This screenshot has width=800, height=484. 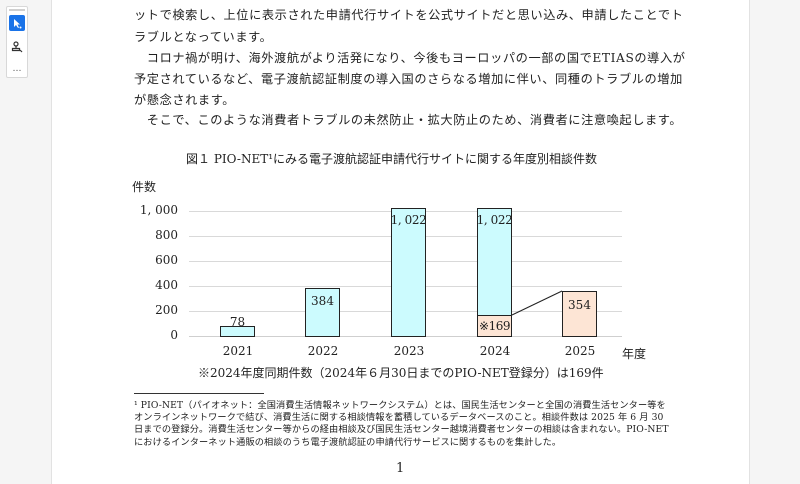 I want to click on stamp-icon, so click(x=17, y=47).